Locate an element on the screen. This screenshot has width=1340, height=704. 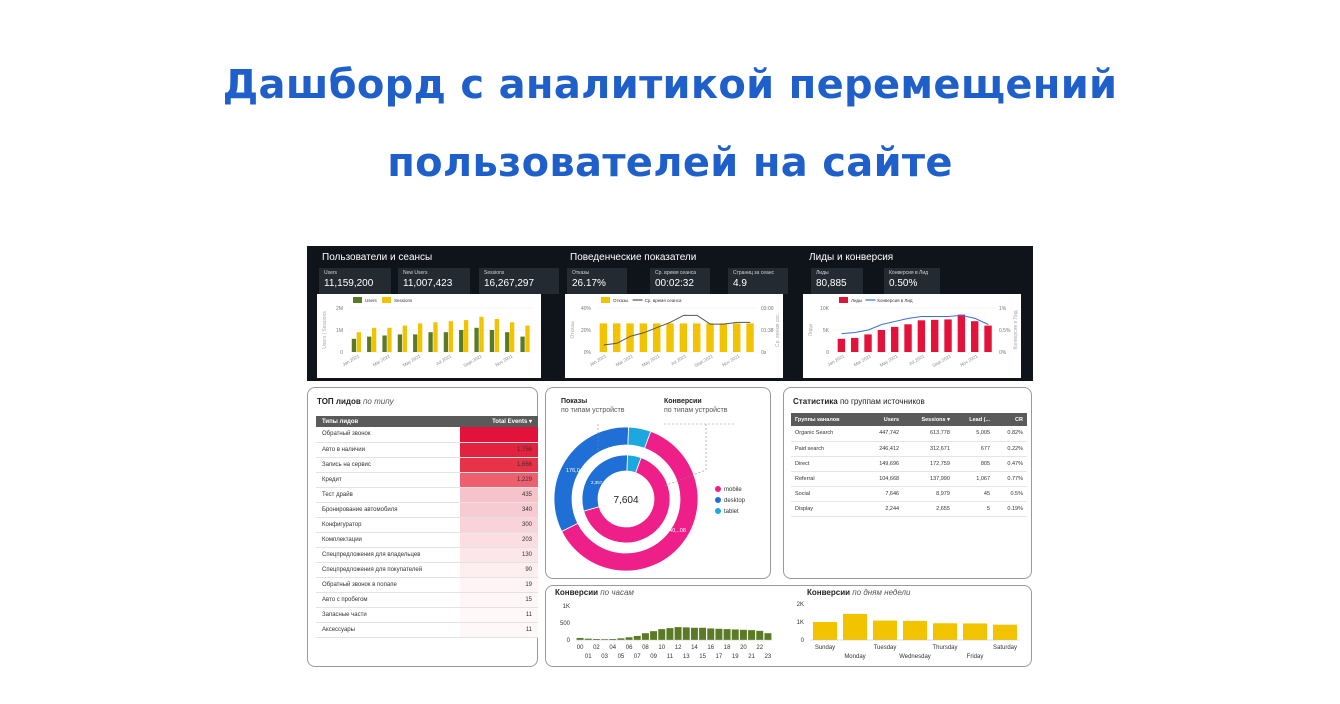
column-header: Users is located at coordinates (884, 419).